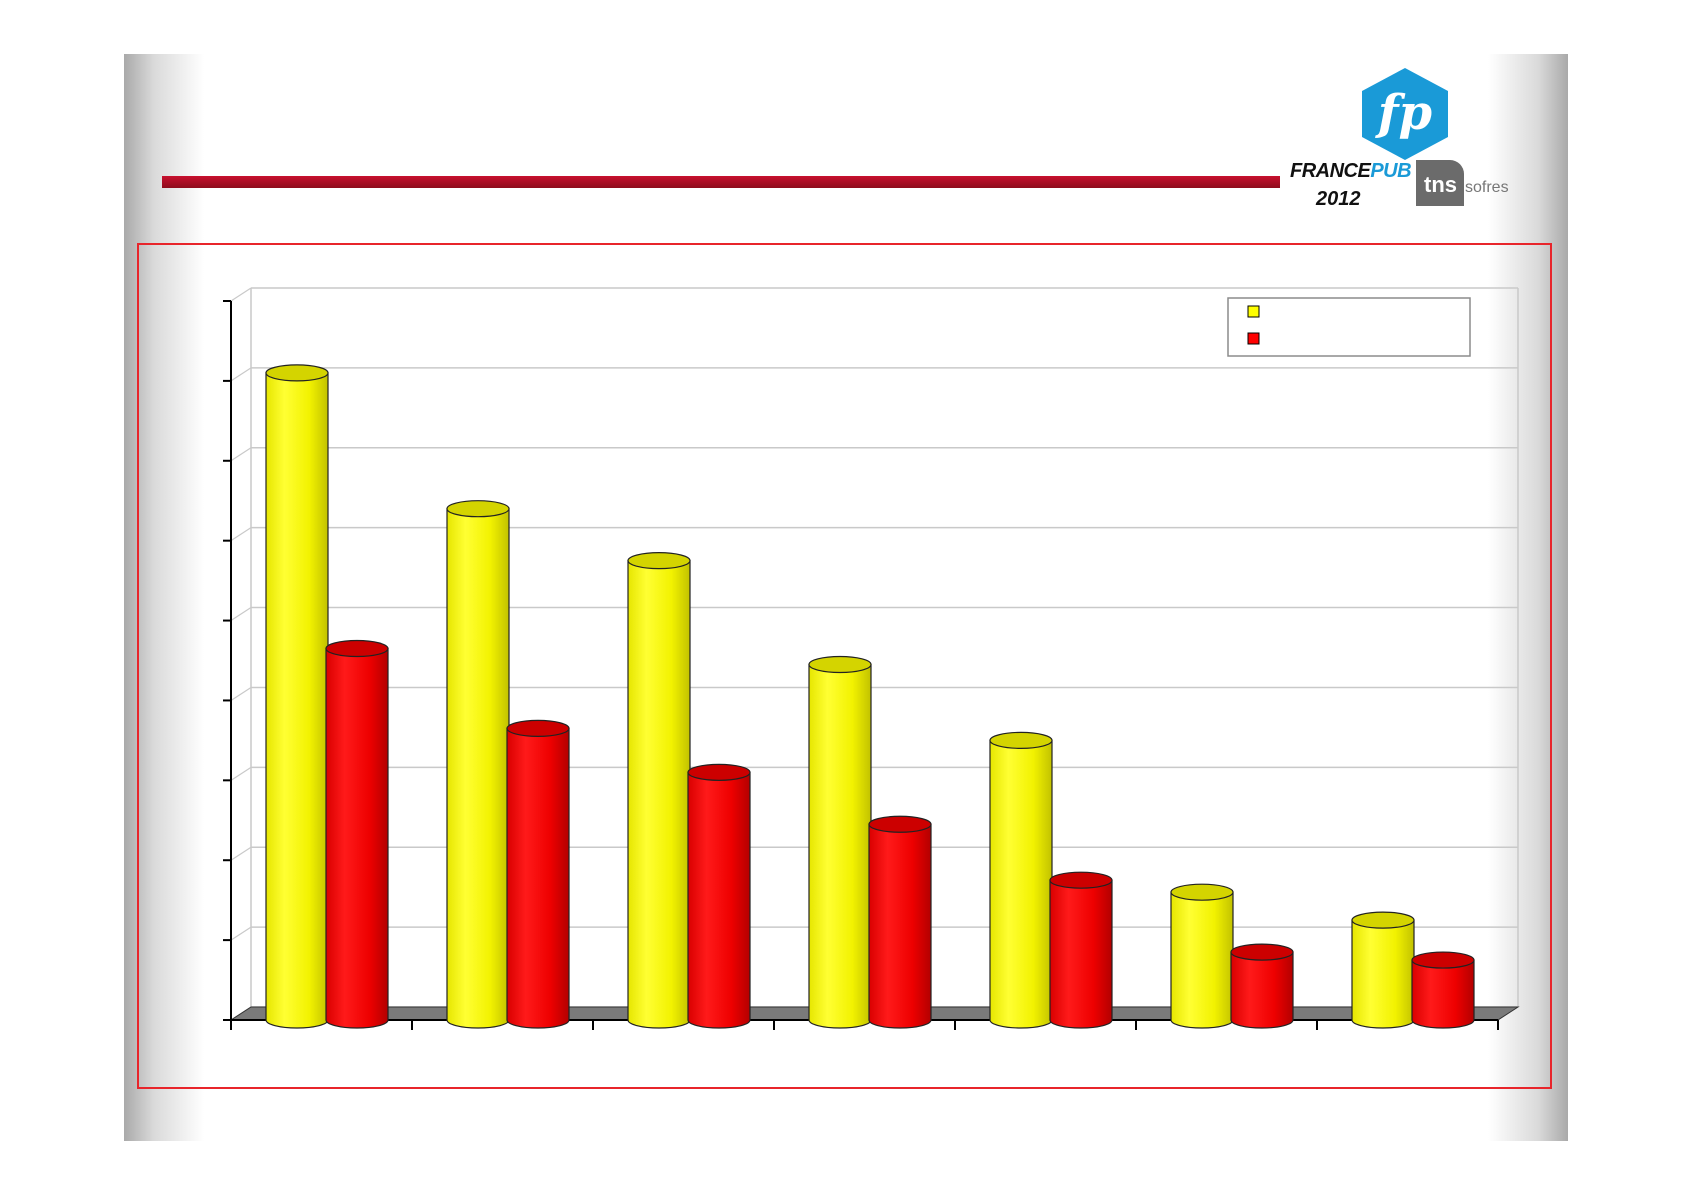 This screenshot has width=1684, height=1190. I want to click on brand-suffix: PUB, so click(1391, 171).